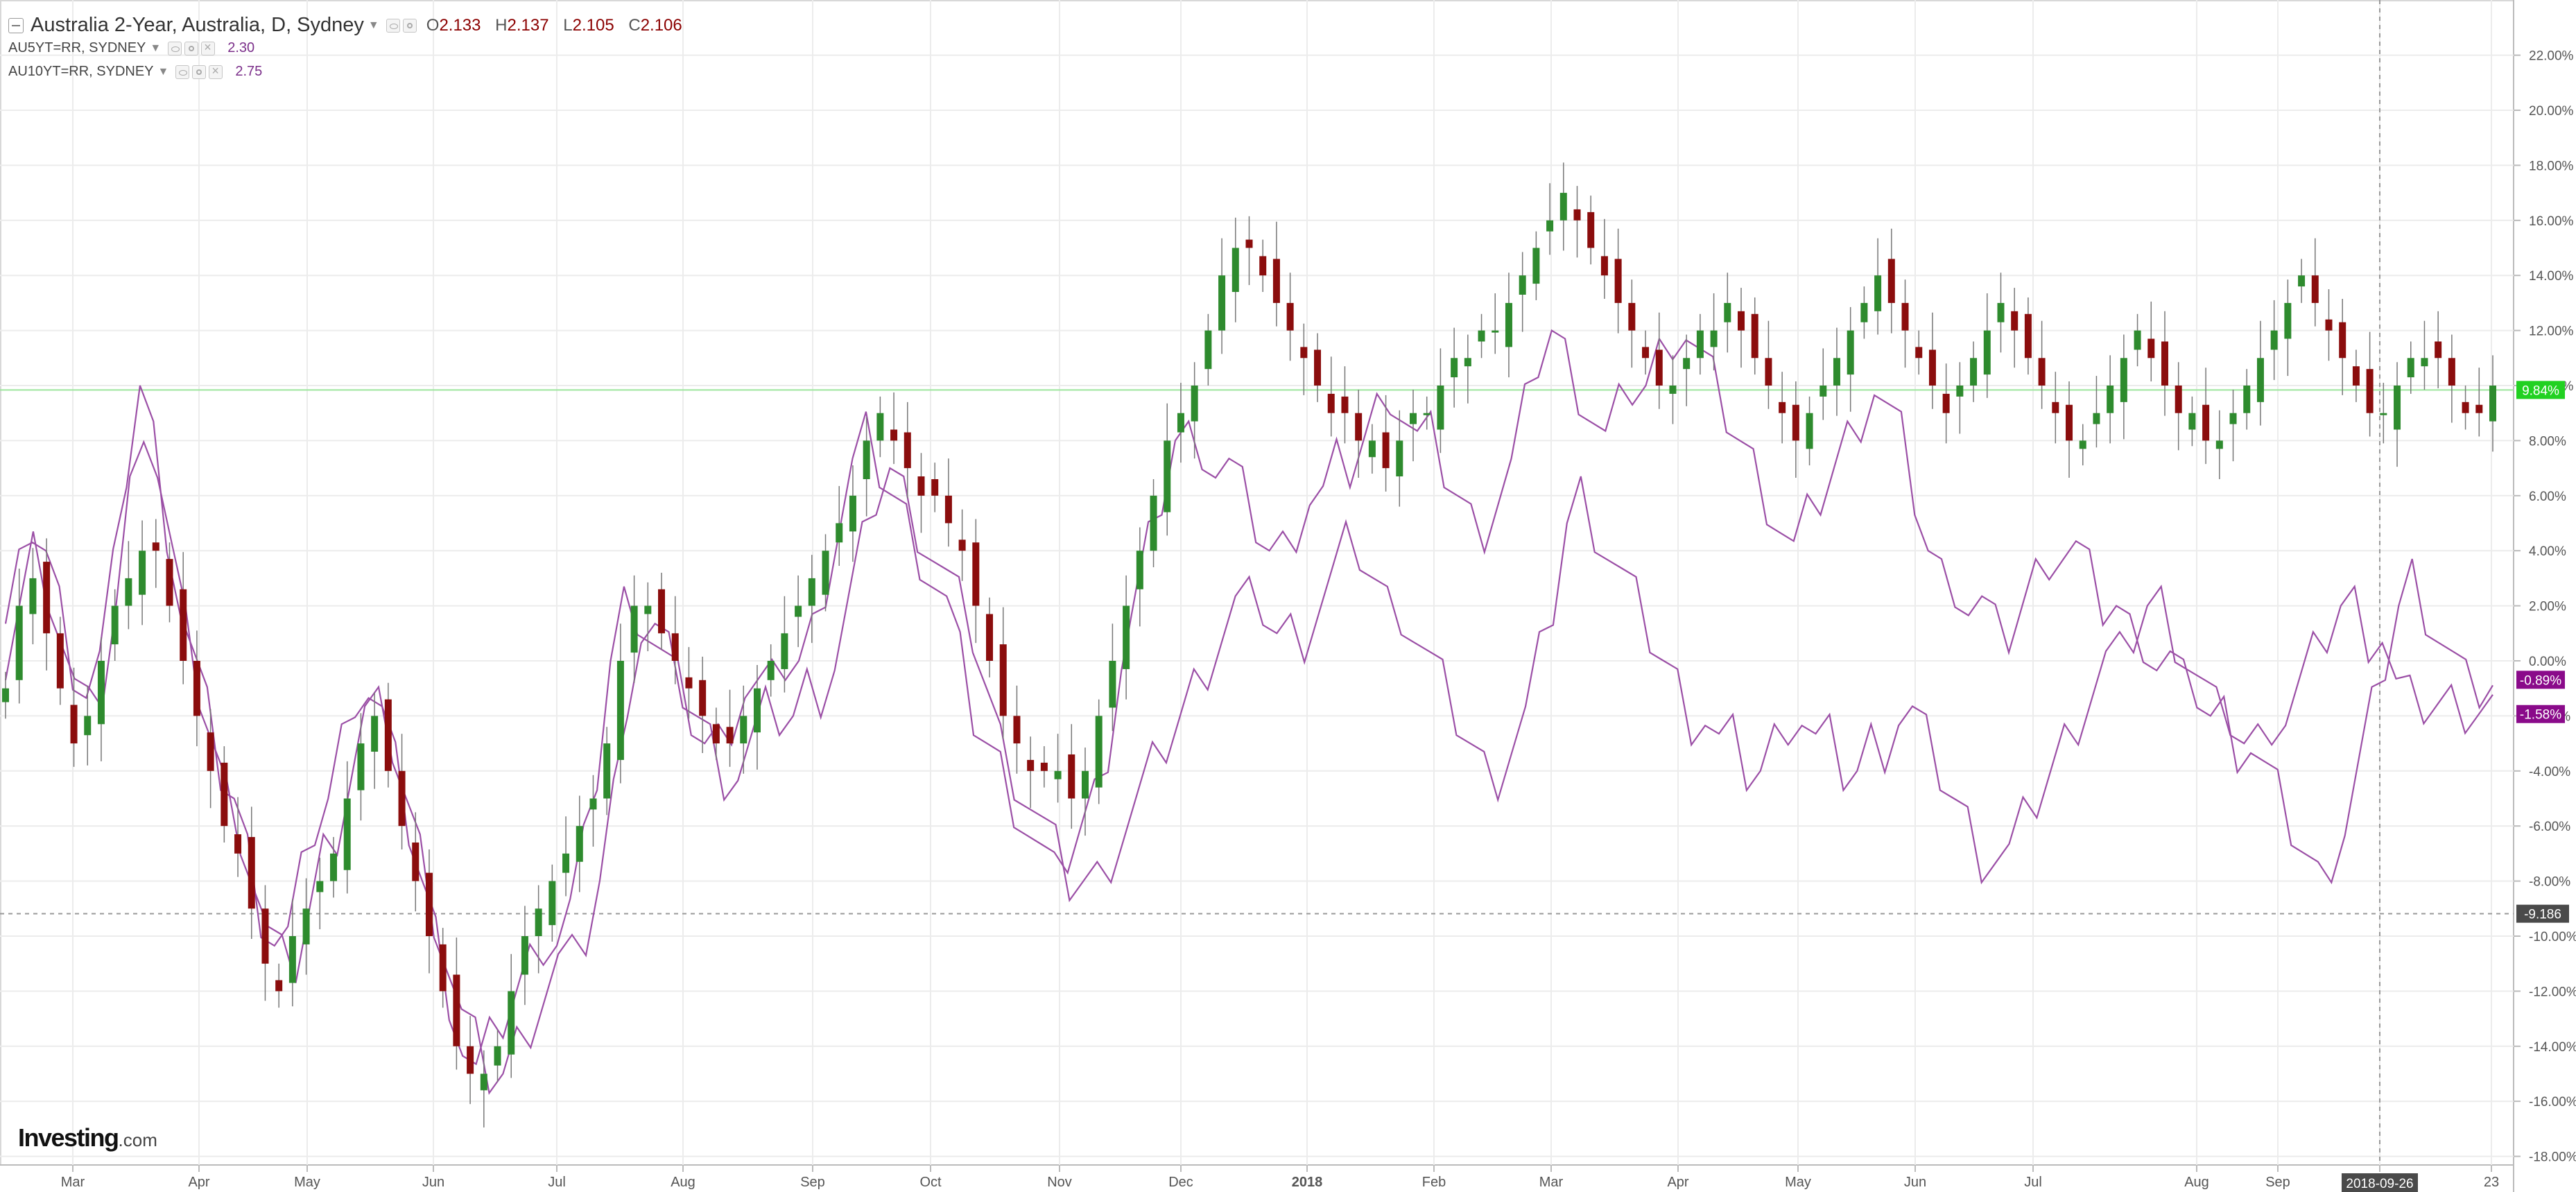  I want to click on crosshair-date-badge, so click(2380, 1182).